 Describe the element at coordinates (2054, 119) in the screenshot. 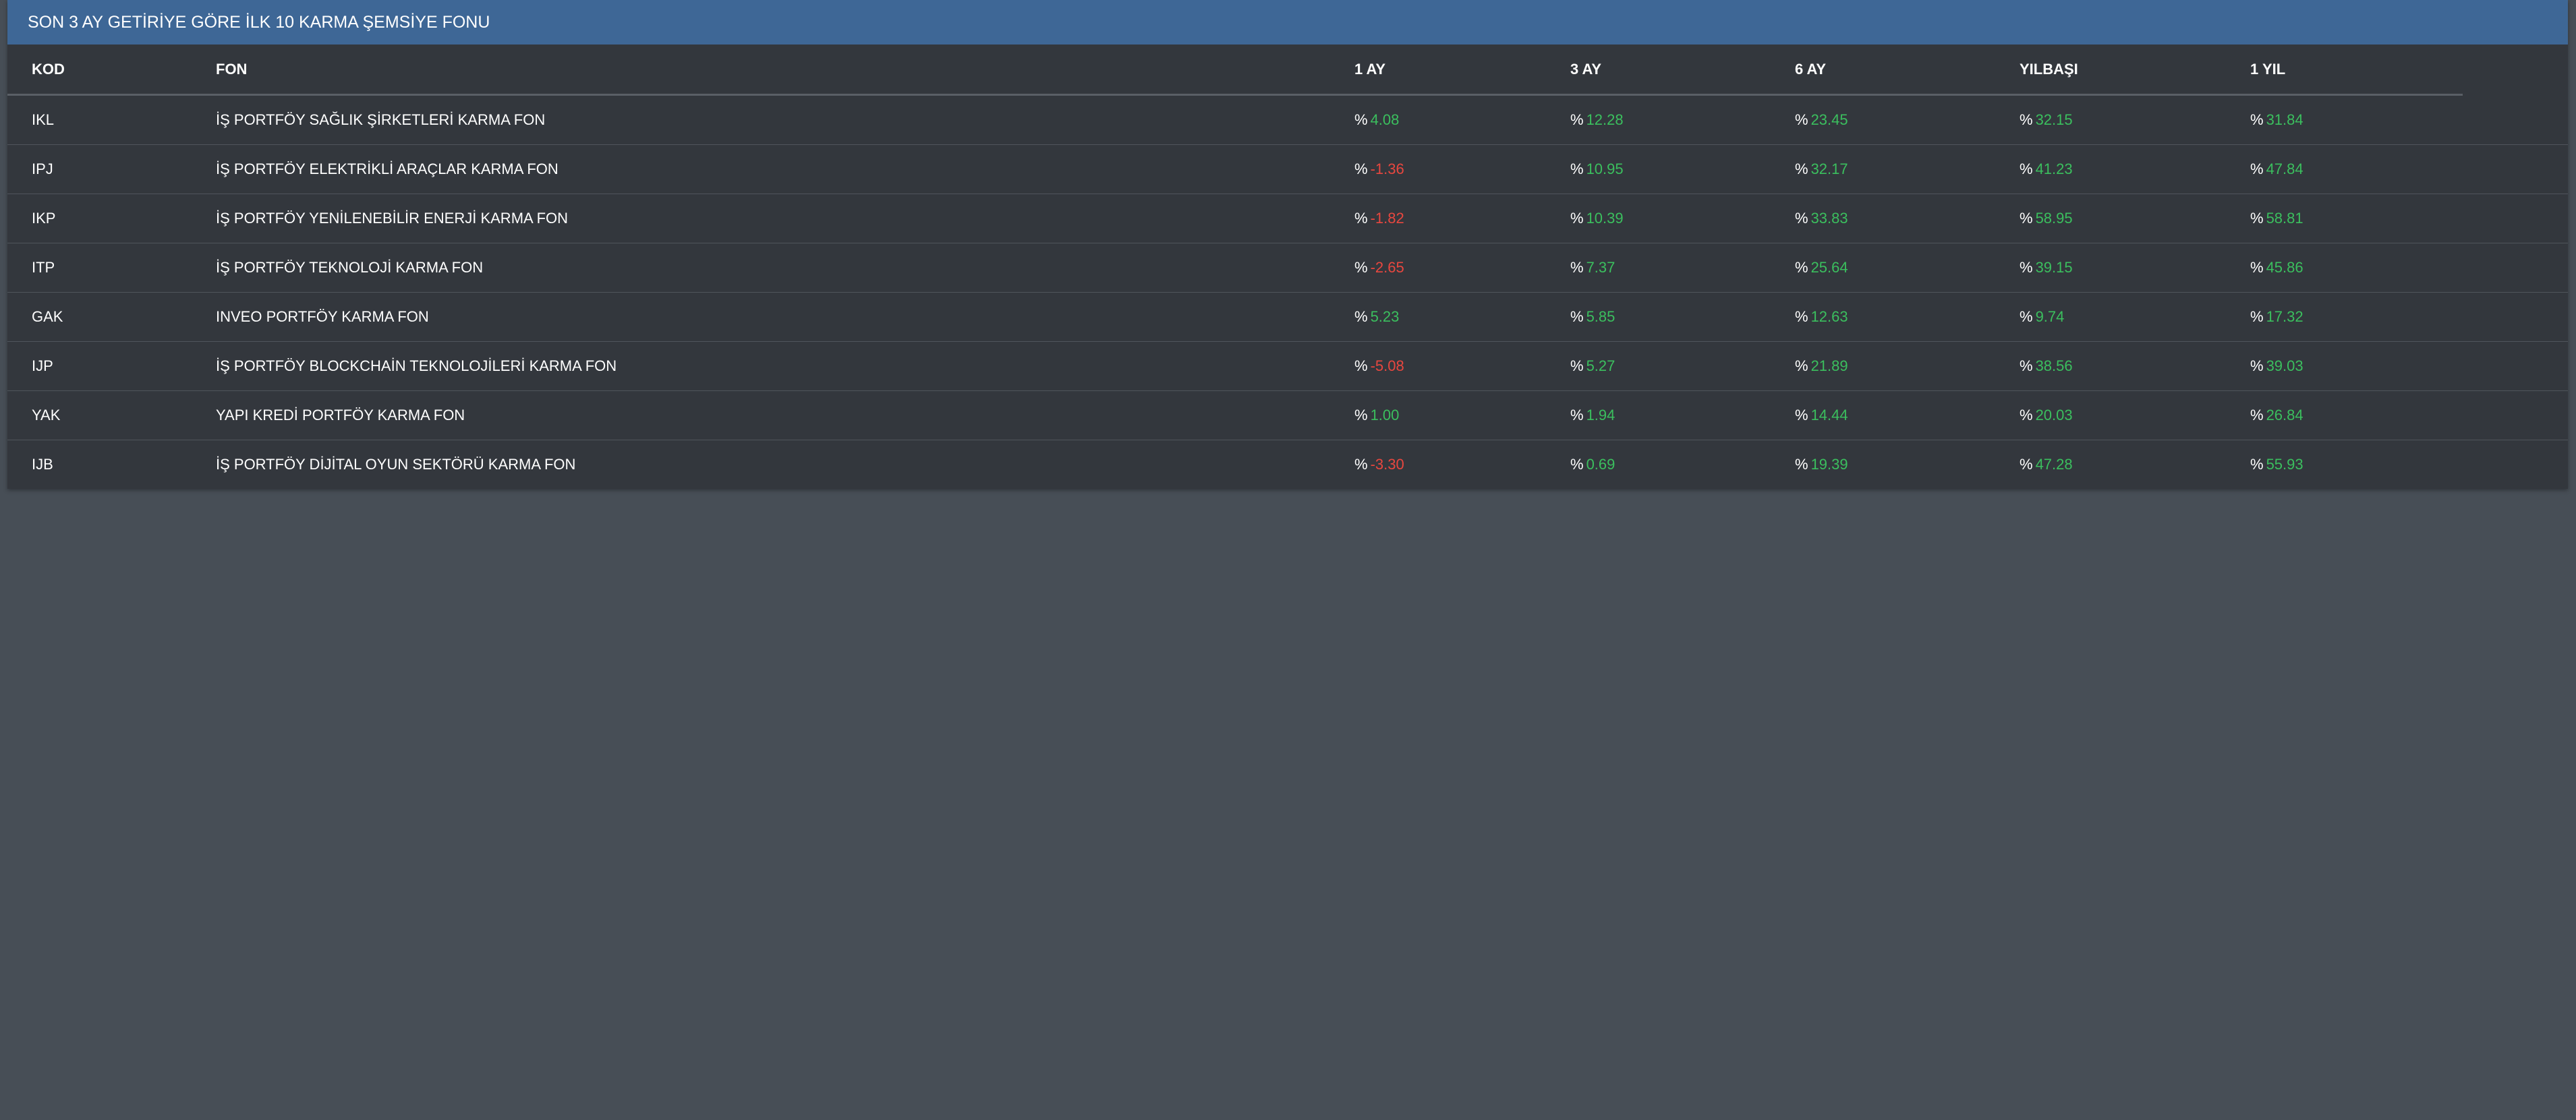

I see `return-value: 32.15` at that location.